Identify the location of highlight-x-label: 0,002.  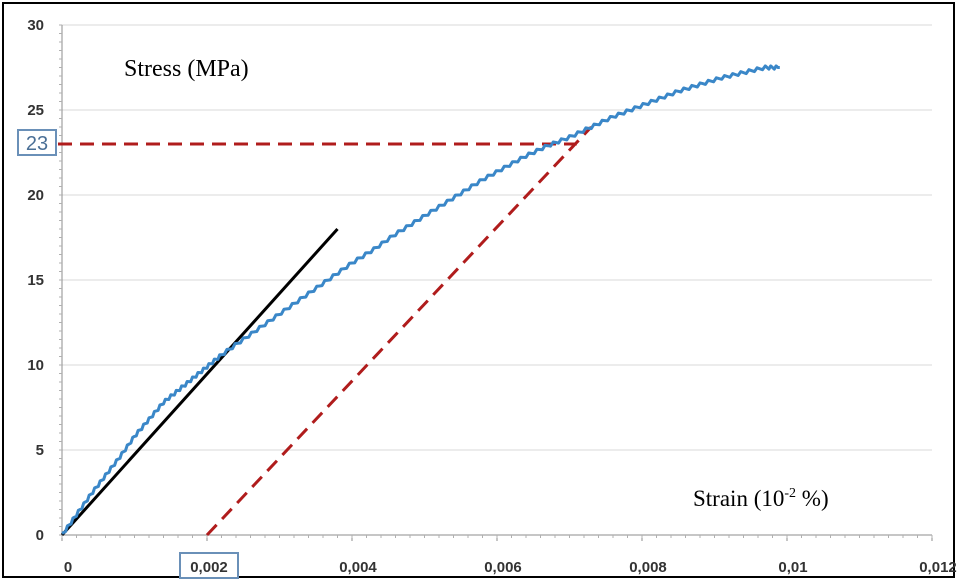
(209, 567).